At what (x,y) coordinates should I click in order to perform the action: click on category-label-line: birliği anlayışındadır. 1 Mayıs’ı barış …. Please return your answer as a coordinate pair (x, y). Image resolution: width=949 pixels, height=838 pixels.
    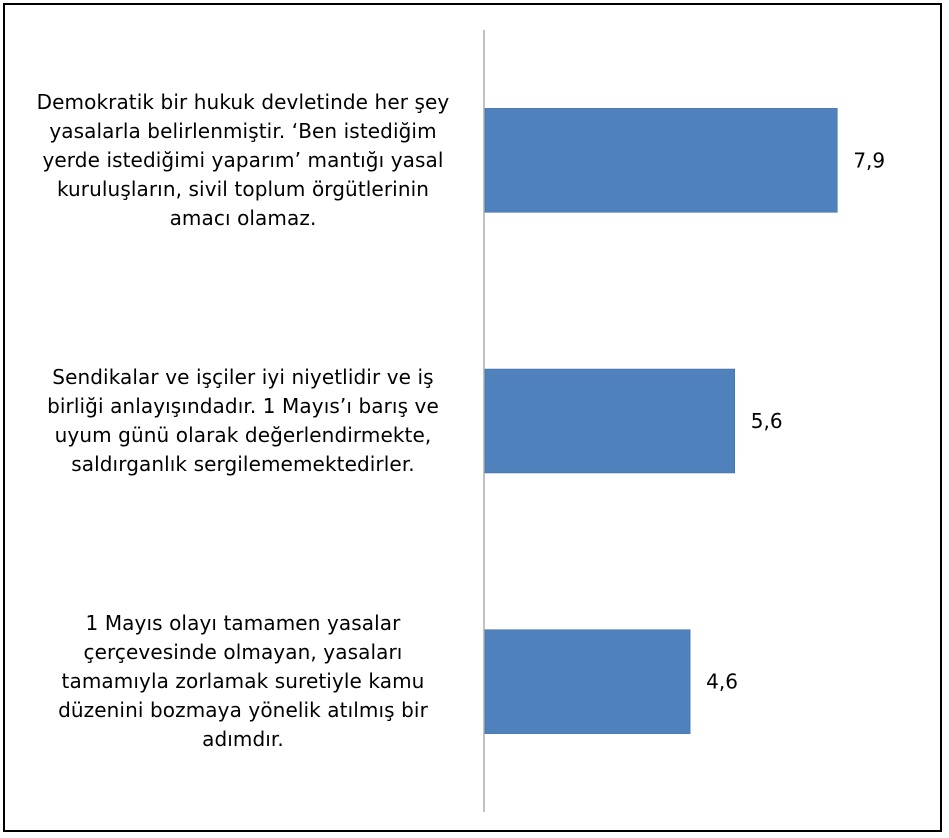
    Looking at the image, I should click on (243, 406).